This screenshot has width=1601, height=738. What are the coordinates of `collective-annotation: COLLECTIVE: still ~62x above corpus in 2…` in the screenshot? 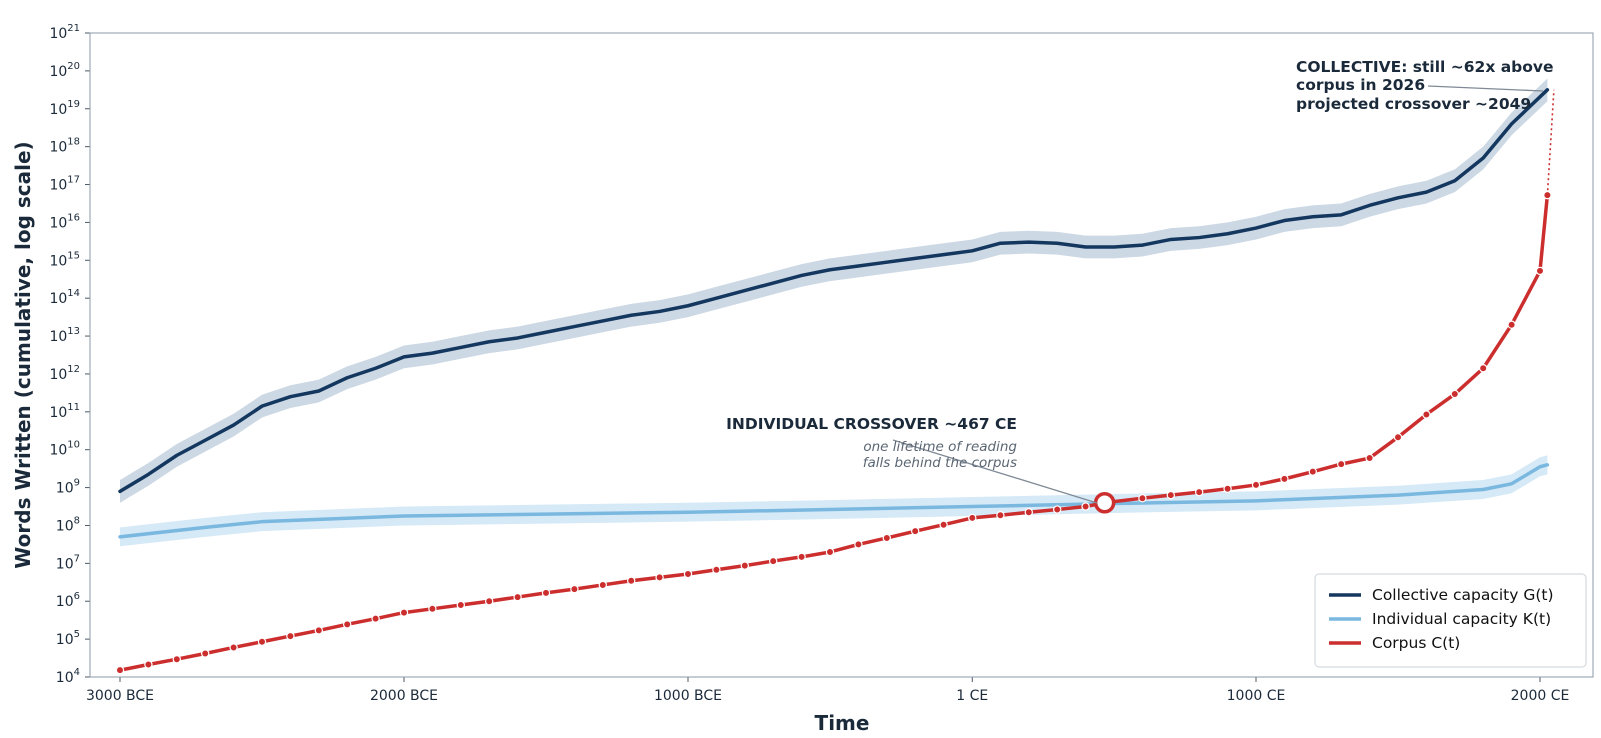 It's located at (1425, 85).